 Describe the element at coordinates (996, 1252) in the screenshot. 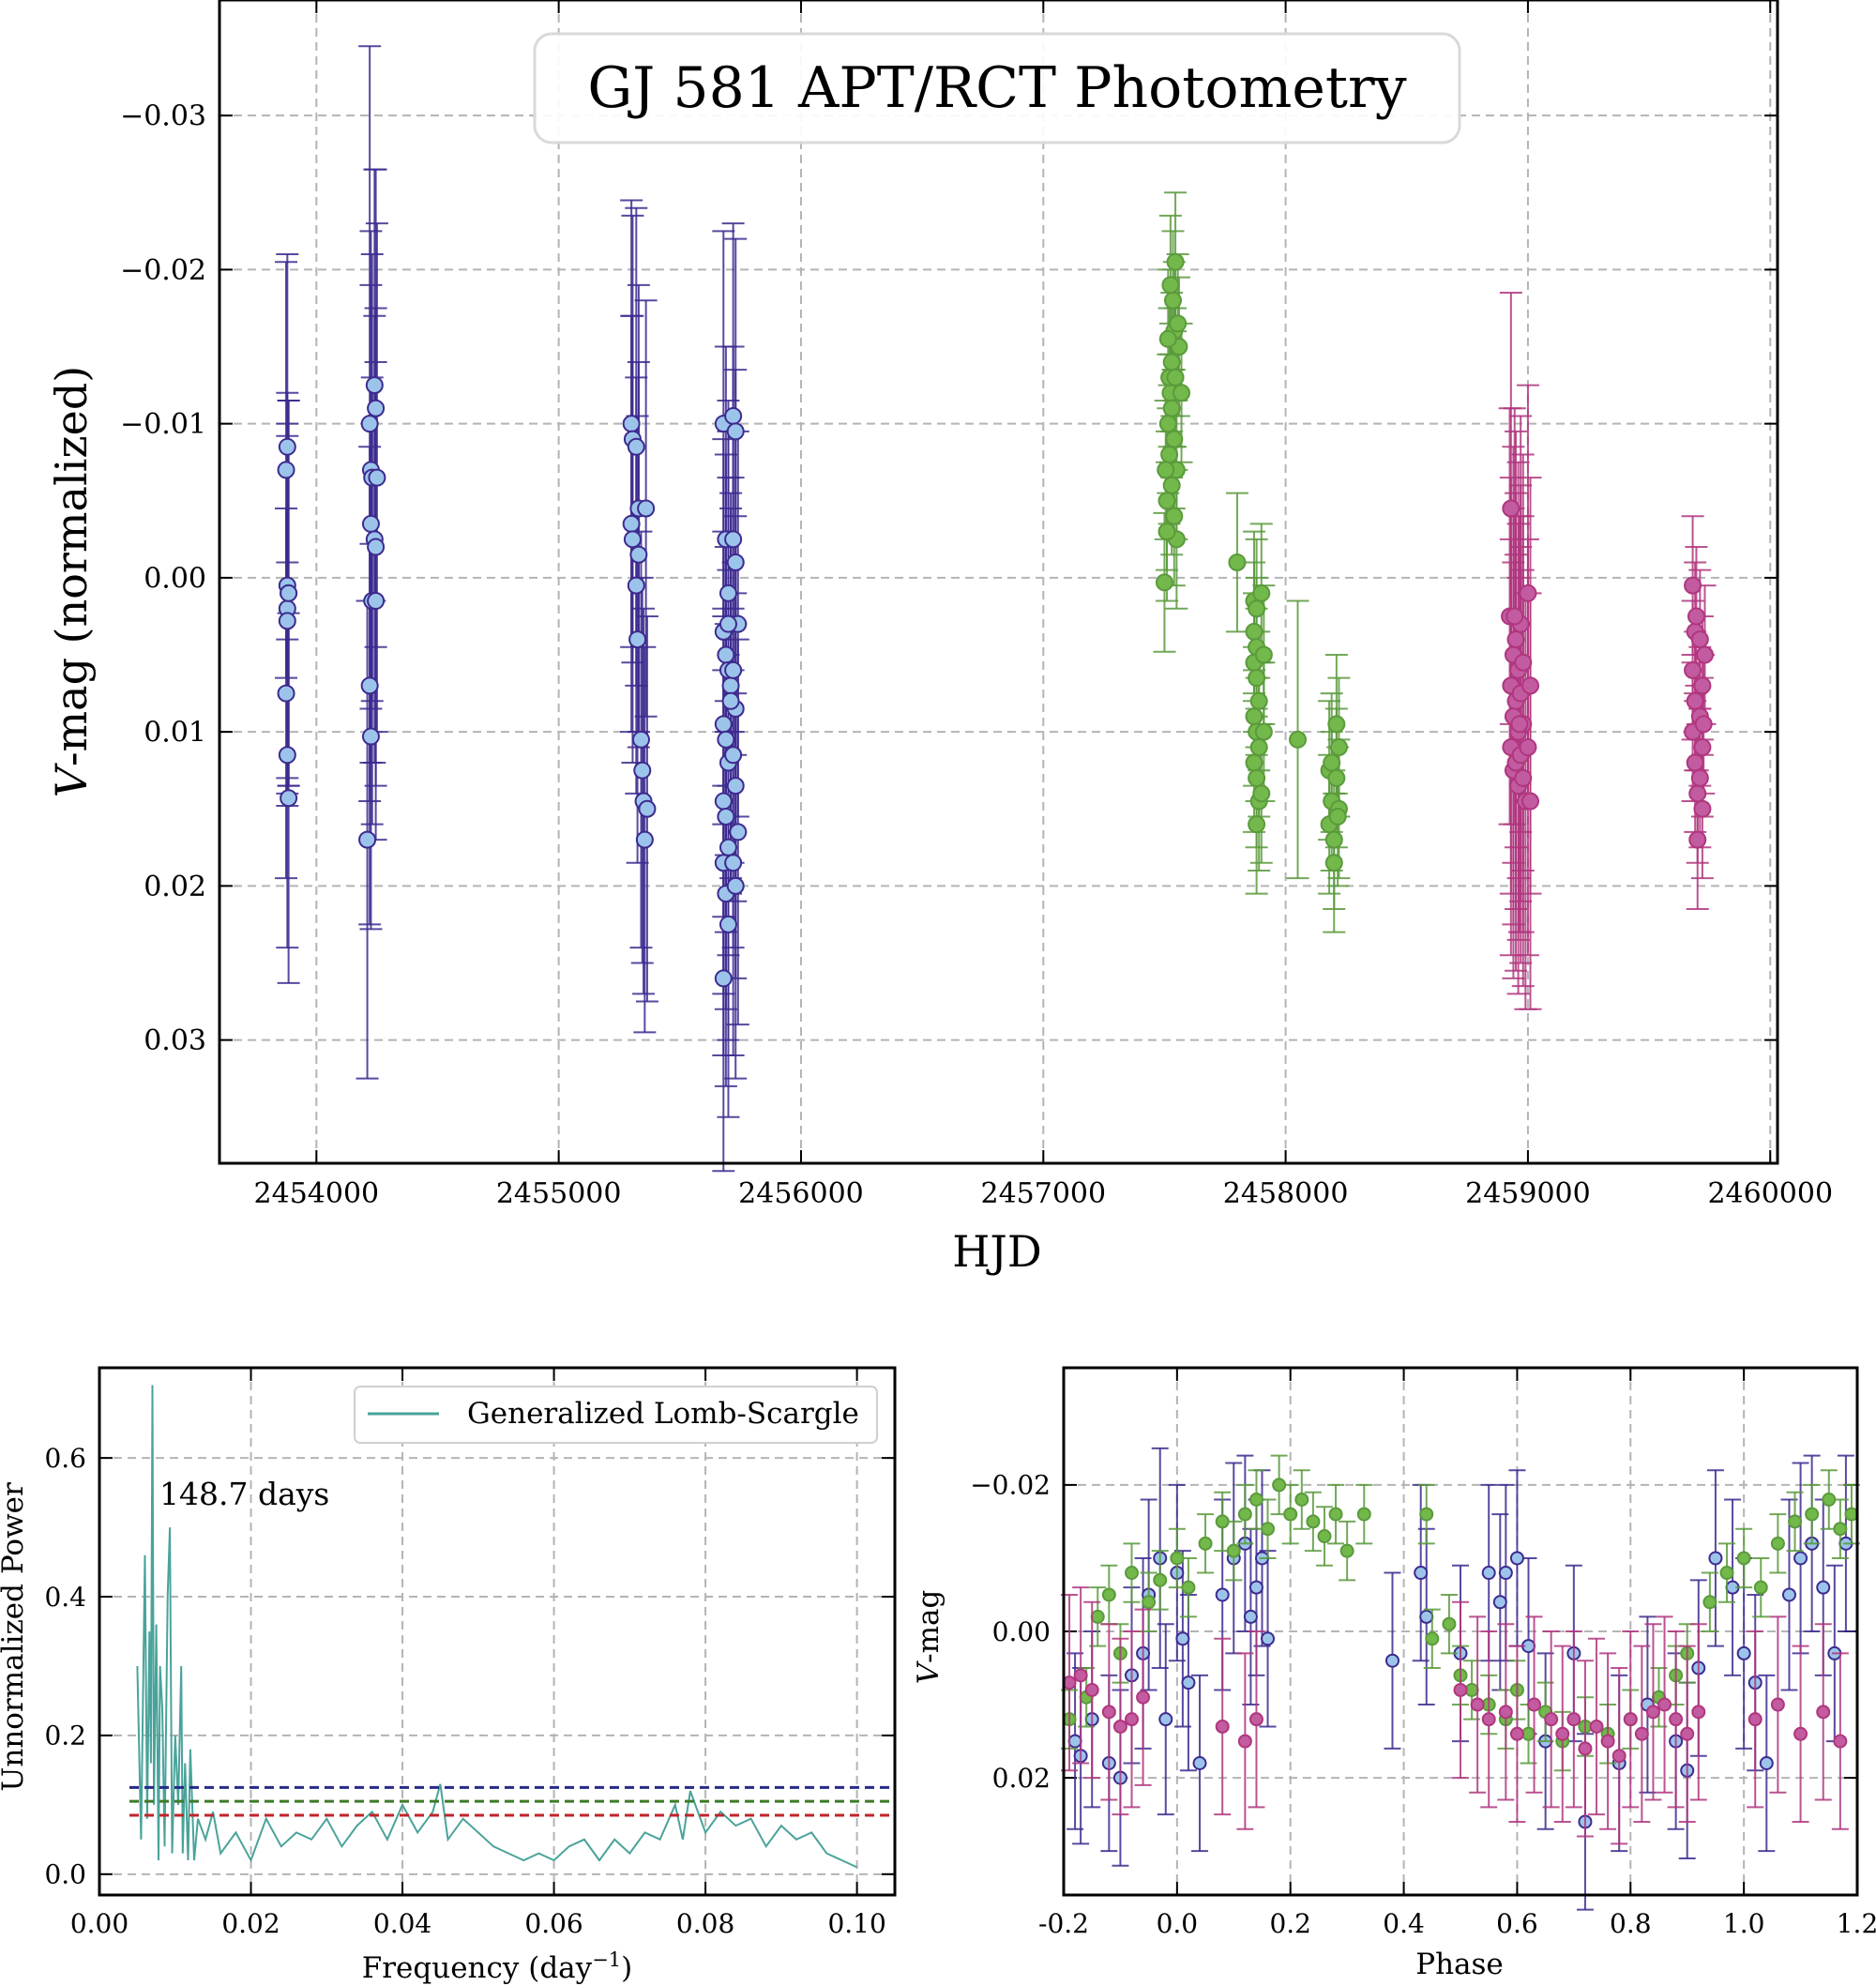

I see `x-axis-label: HJD` at that location.